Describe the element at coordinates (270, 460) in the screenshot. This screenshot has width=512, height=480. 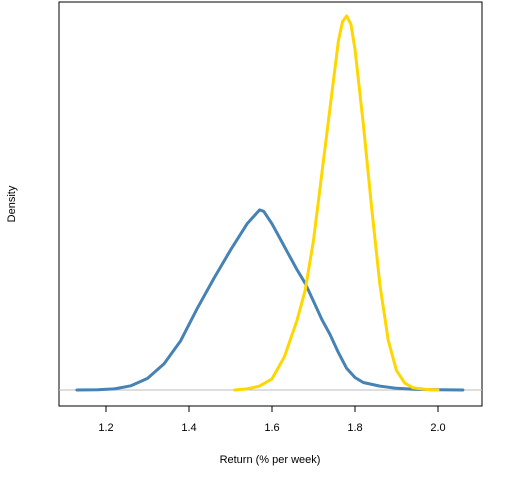
I see `x-axis-title: Return (% per week)` at that location.